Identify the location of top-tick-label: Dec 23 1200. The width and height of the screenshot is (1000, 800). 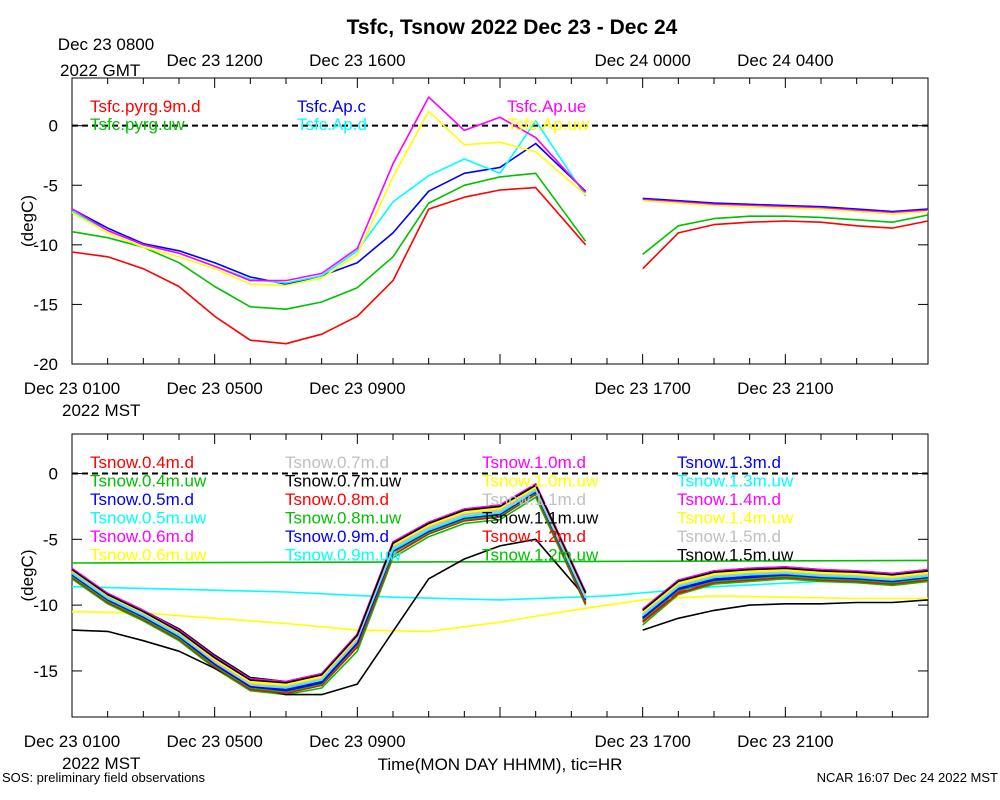
(214, 60).